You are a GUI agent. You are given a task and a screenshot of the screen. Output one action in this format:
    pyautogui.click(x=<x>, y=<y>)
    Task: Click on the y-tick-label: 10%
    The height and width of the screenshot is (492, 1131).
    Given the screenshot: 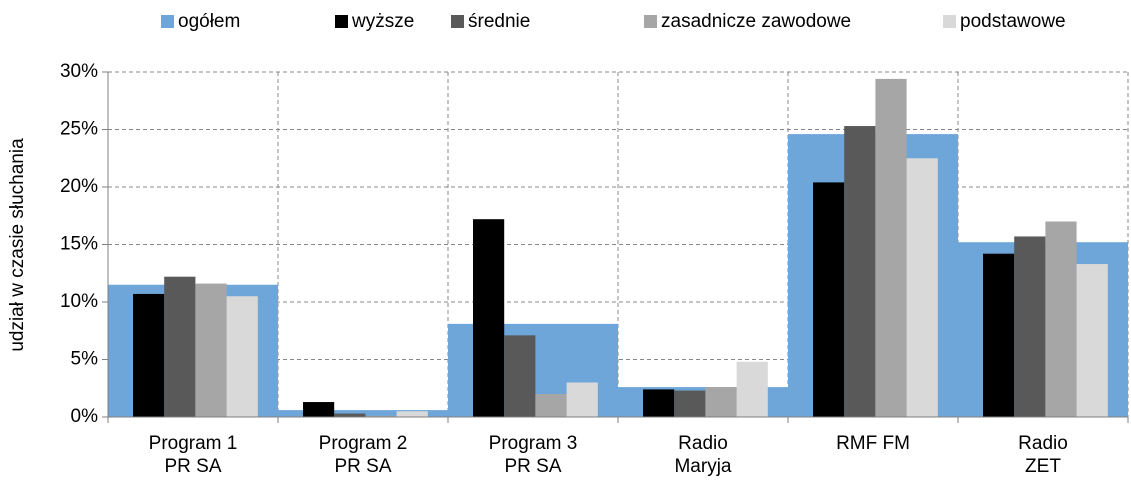 What is the action you would take?
    pyautogui.click(x=79, y=301)
    